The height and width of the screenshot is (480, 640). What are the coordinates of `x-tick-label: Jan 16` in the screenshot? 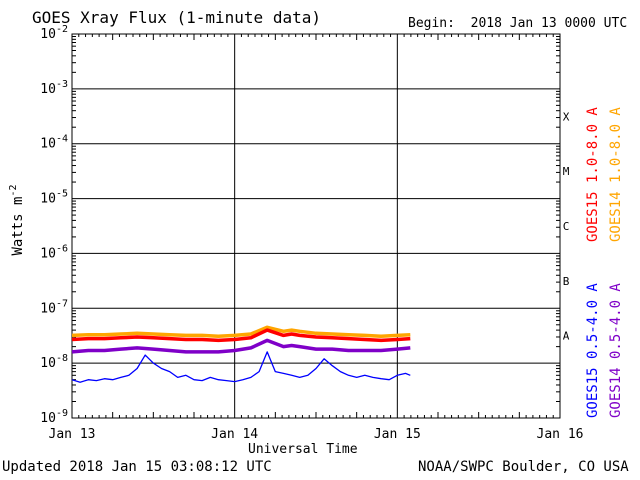 It's located at (560, 434).